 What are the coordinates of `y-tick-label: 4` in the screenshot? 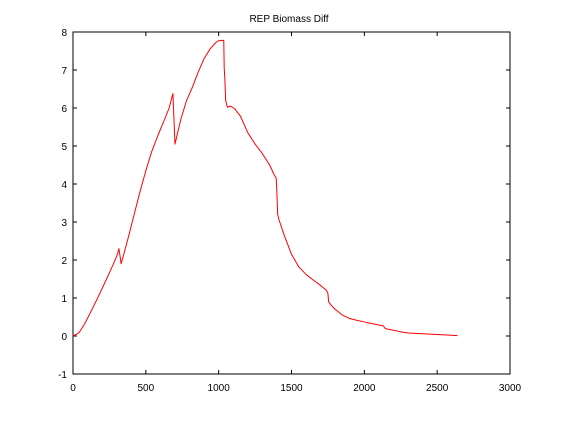 It's located at (64, 185).